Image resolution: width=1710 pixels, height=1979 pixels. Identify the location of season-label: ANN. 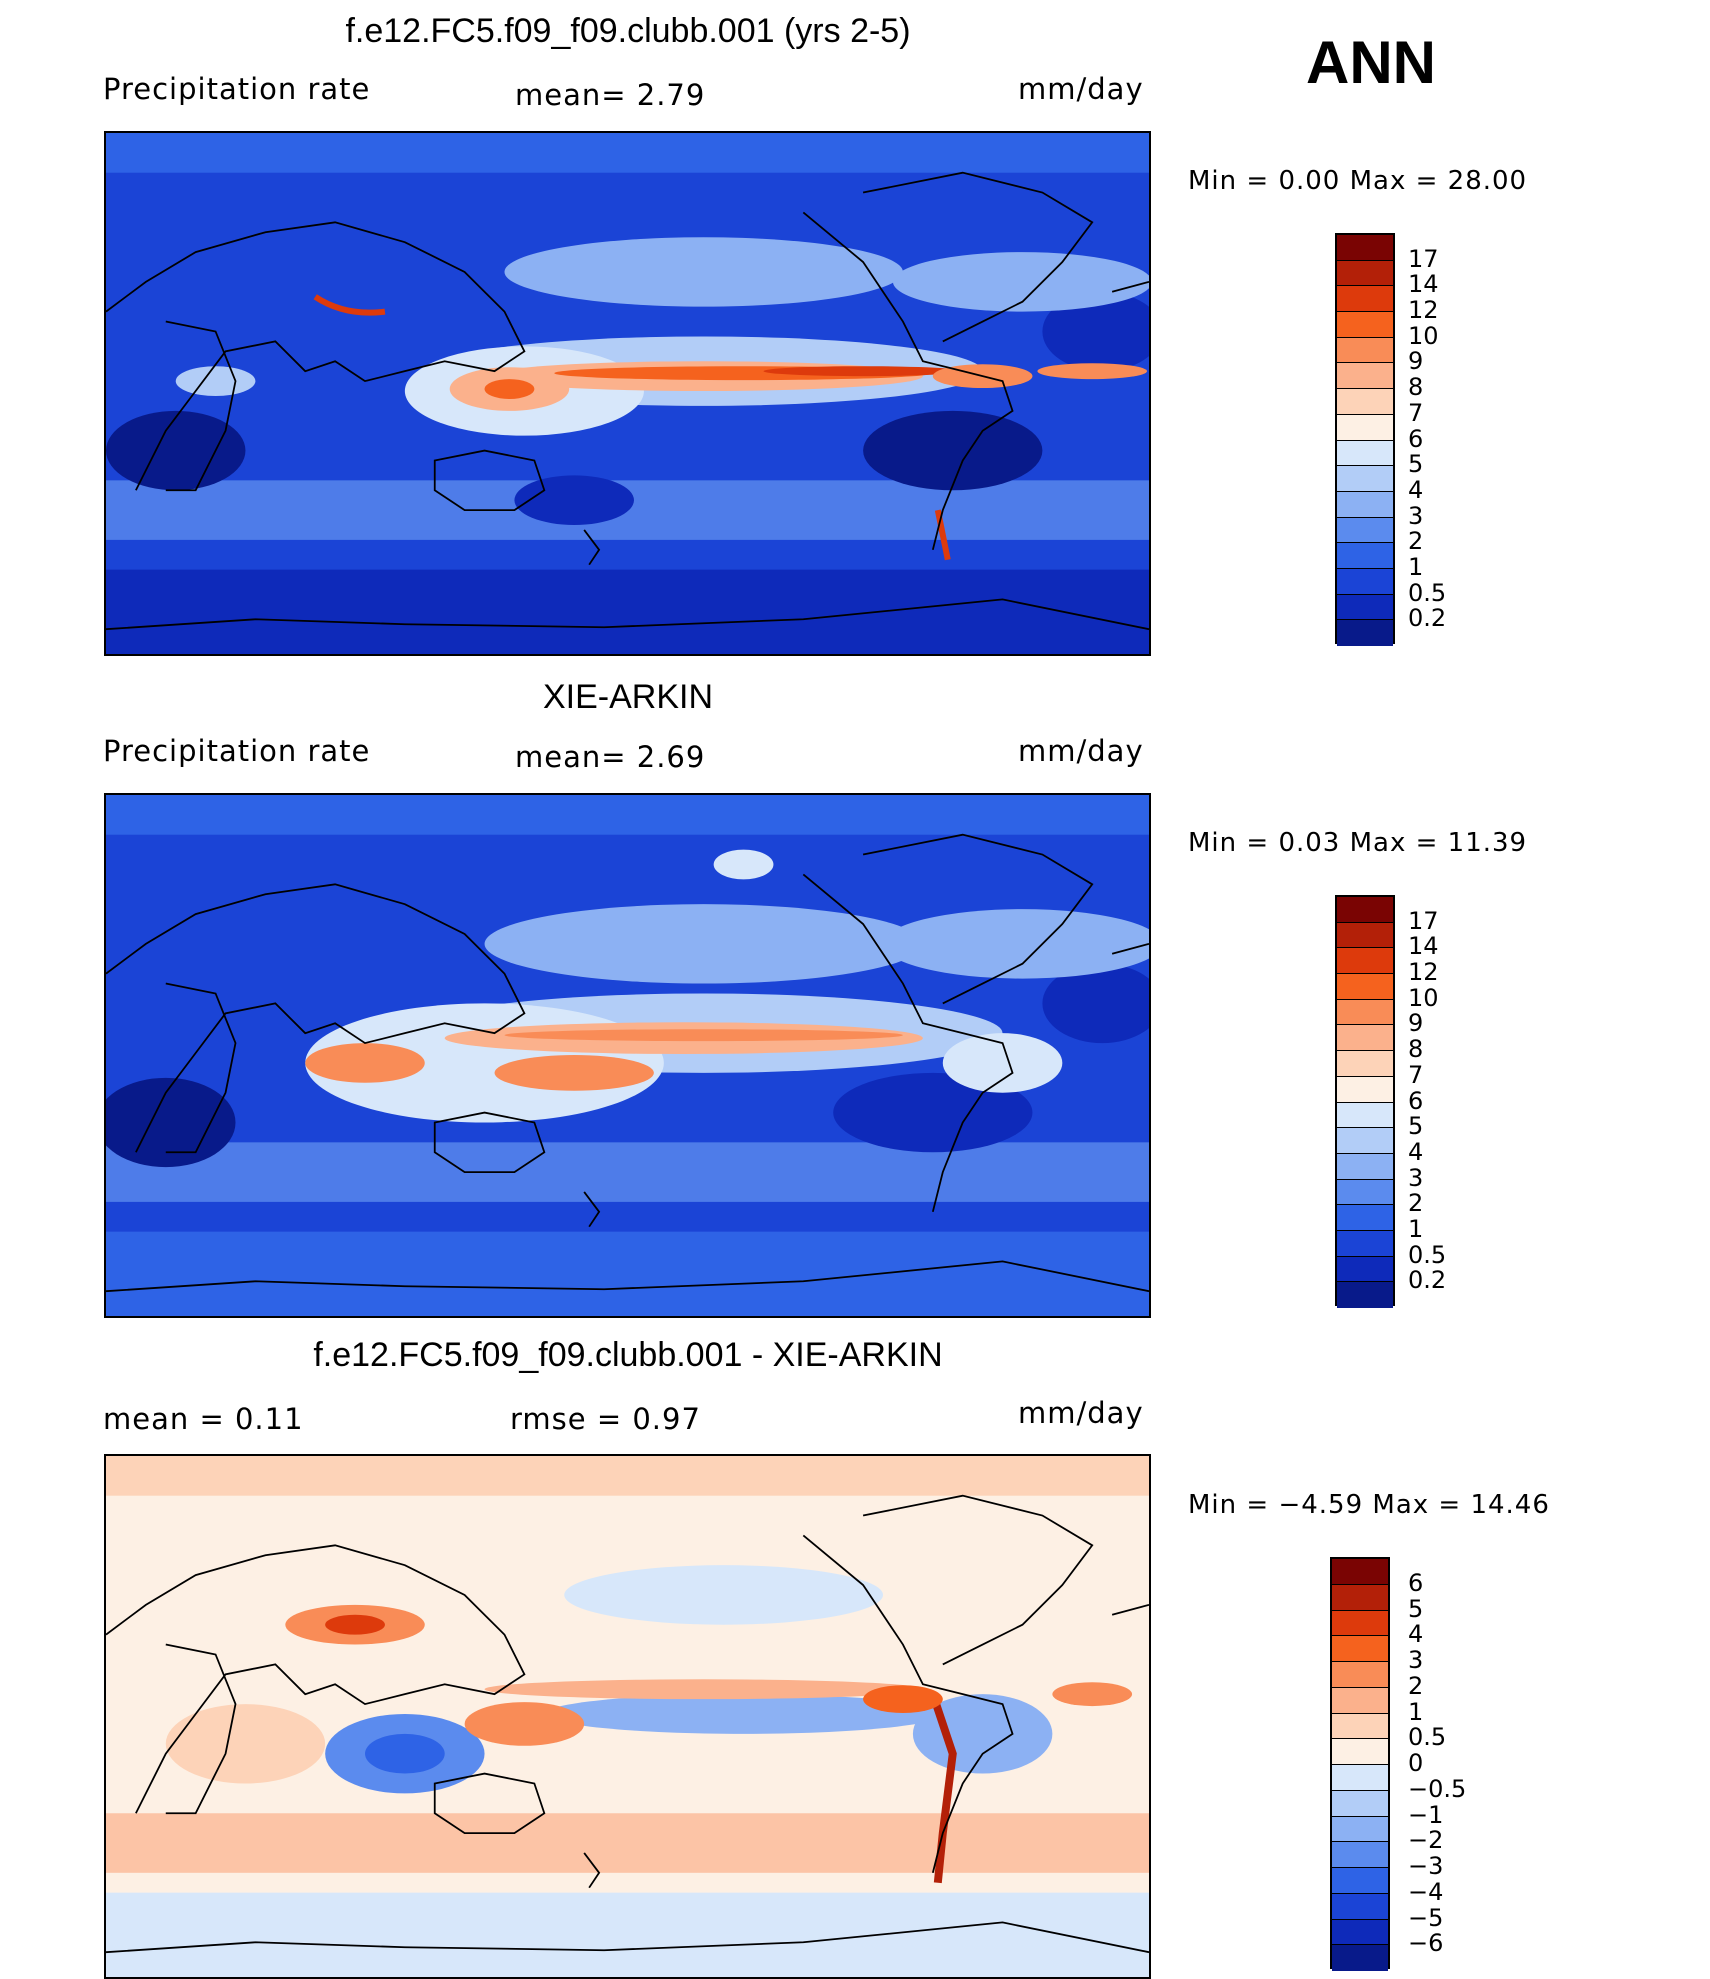
(1371, 62).